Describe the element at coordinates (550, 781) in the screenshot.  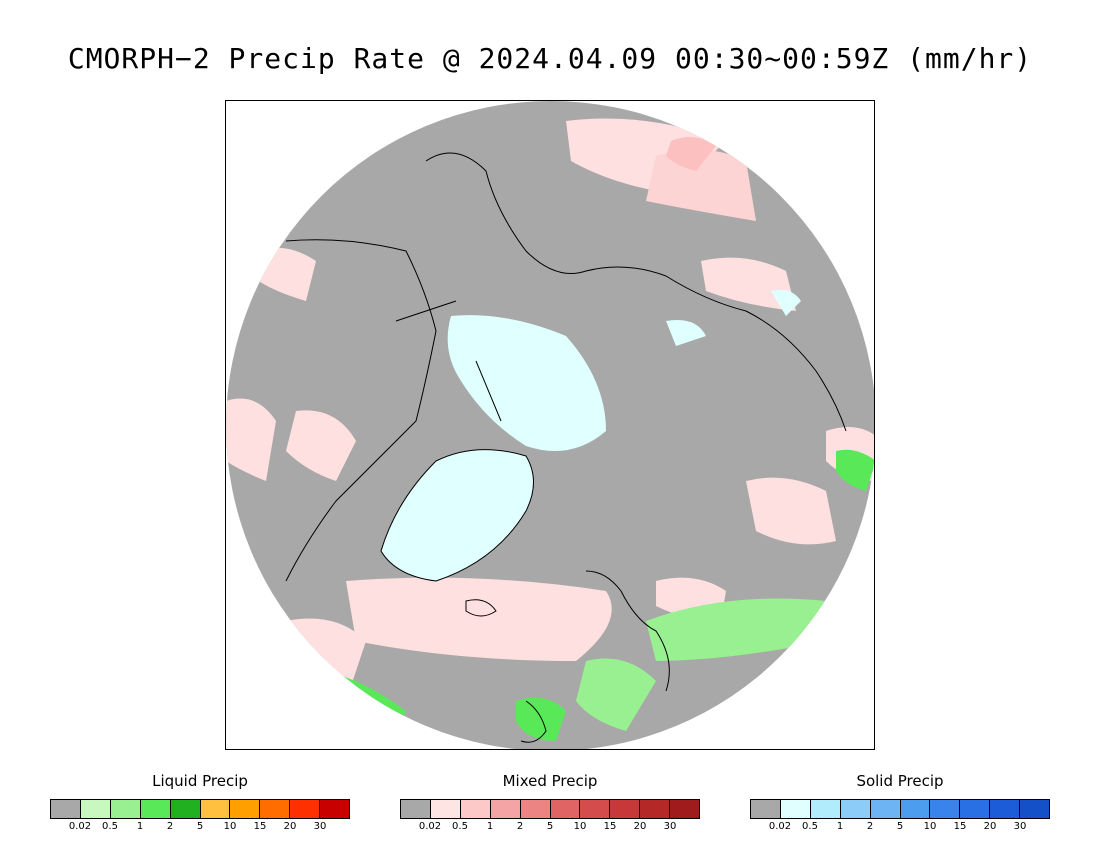
I see `legend-title: Mixed Precip` at that location.